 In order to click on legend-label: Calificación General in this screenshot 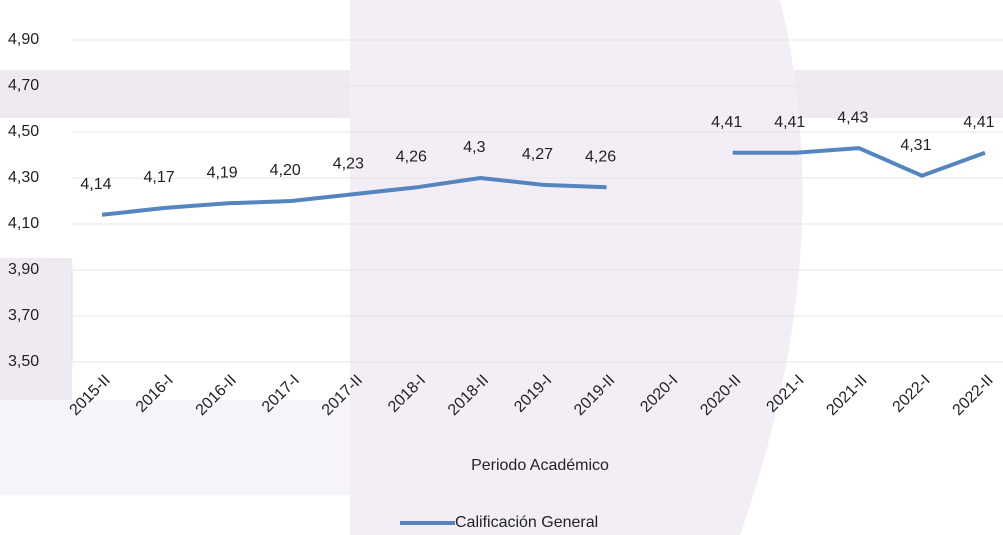, I will do `click(526, 522)`.